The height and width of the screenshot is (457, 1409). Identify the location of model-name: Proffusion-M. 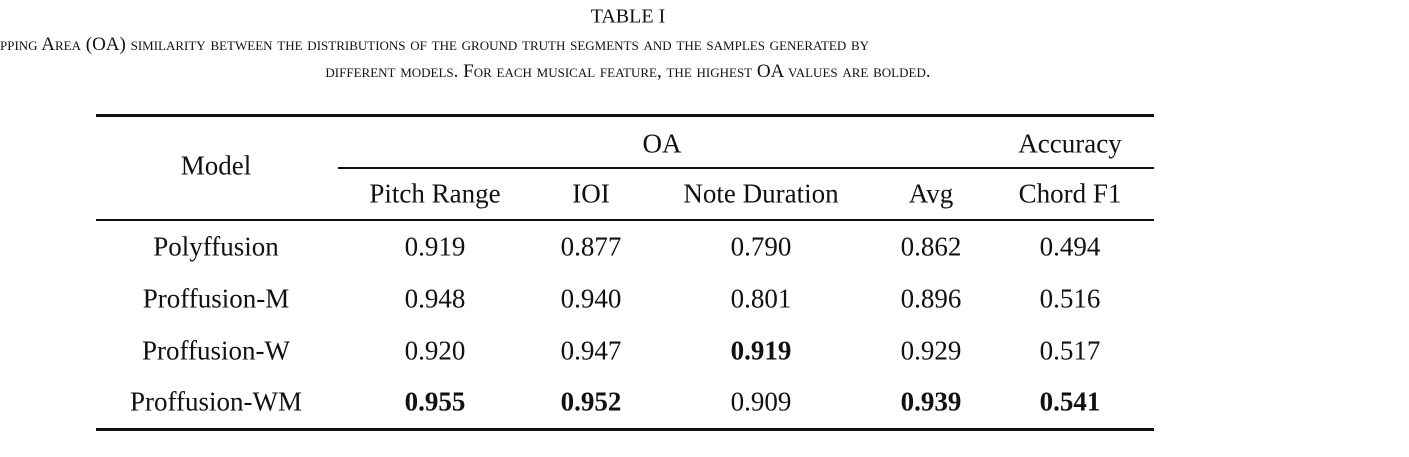
(216, 298).